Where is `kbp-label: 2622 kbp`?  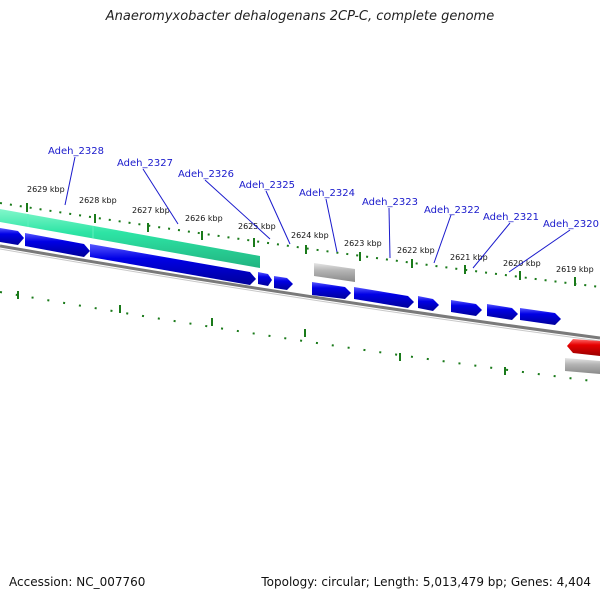 kbp-label: 2622 kbp is located at coordinates (416, 250).